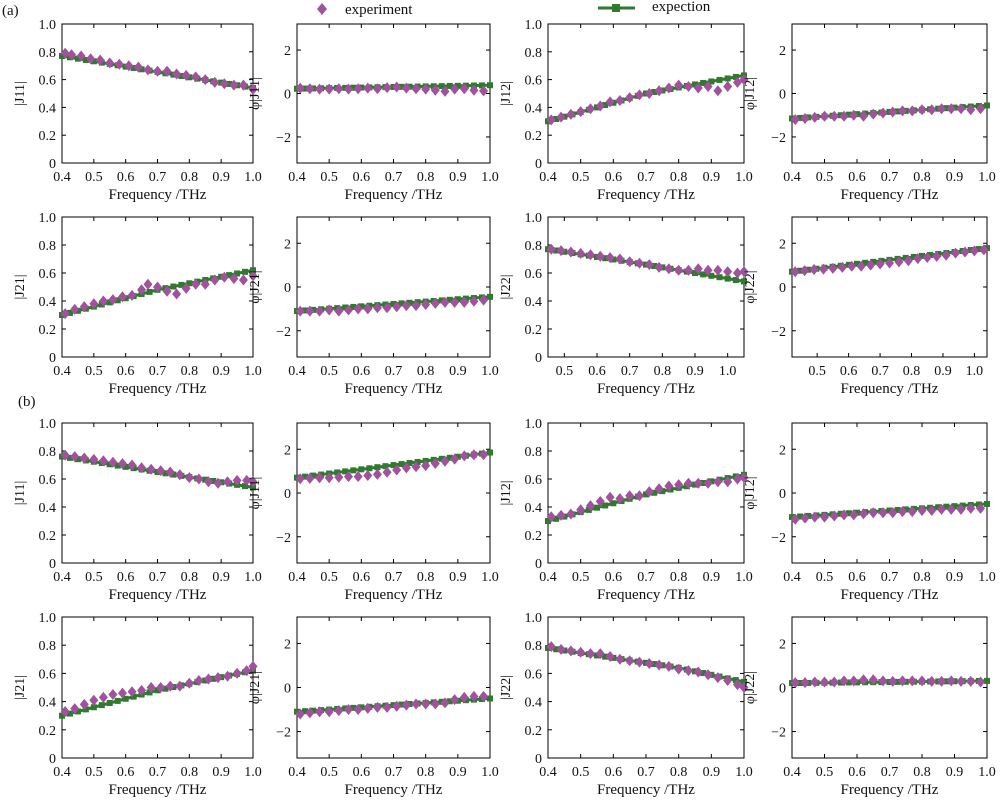 This screenshot has width=1000, height=803. What do you see at coordinates (20, 286) in the screenshot?
I see `y-axis-label: |J21|` at bounding box center [20, 286].